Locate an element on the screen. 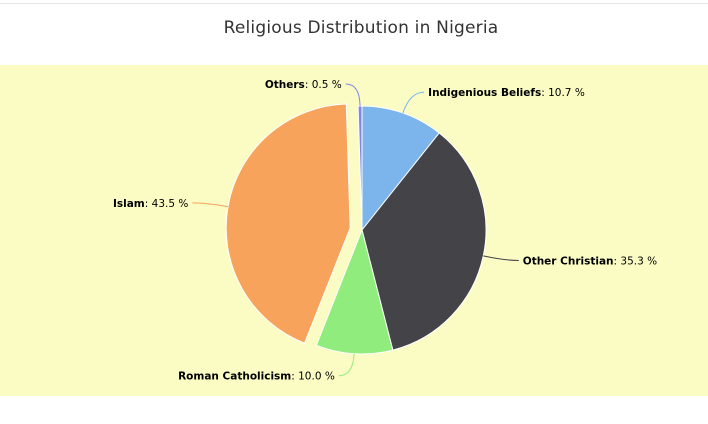 Image resolution: width=708 pixels, height=424 pixels. pie-slice-other-christian is located at coordinates (424, 241).